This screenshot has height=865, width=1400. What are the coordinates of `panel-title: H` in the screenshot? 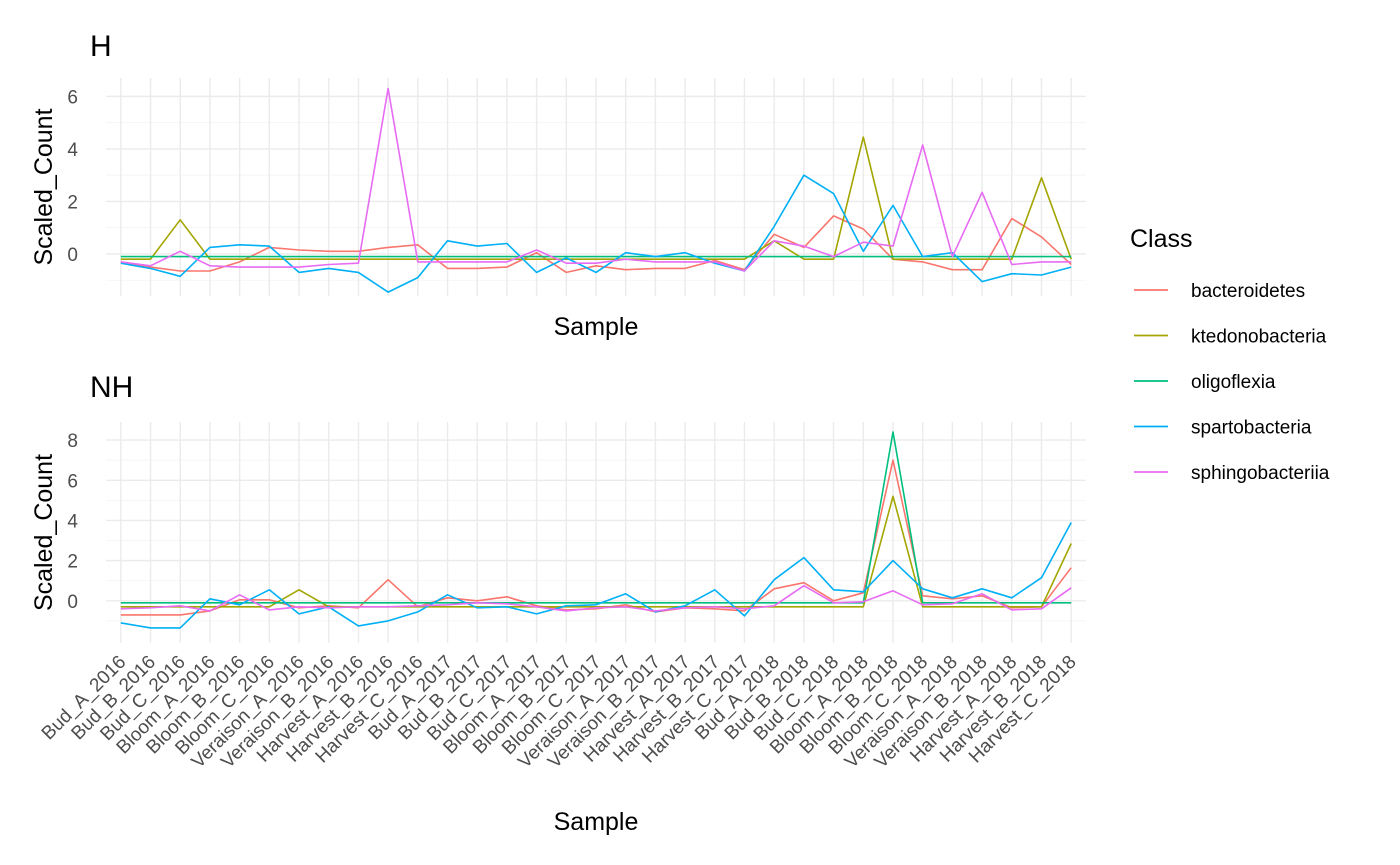 It's located at (101, 46).